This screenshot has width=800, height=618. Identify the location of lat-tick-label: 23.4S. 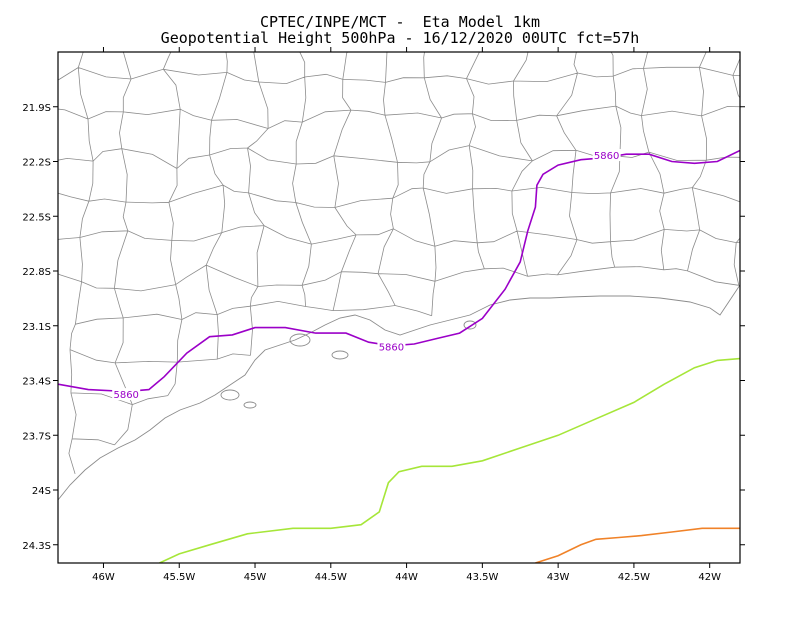
(36, 382).